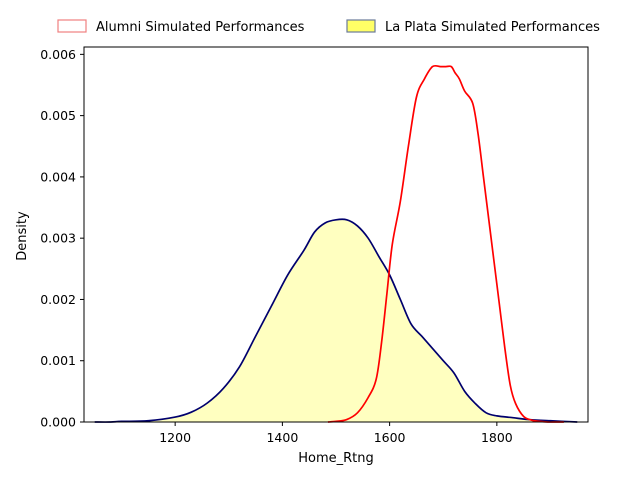 Image resolution: width=640 pixels, height=480 pixels. Describe the element at coordinates (200, 27) in the screenshot. I see `legend-label-alumni: Alumni Simulated Performances` at that location.